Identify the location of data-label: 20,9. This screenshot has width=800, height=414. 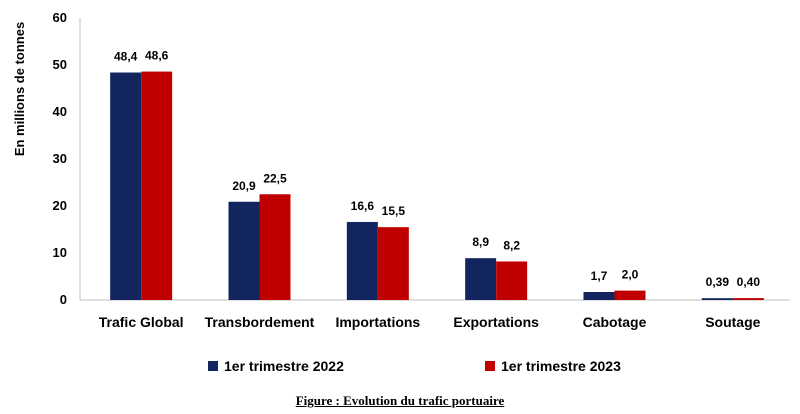
(244, 186).